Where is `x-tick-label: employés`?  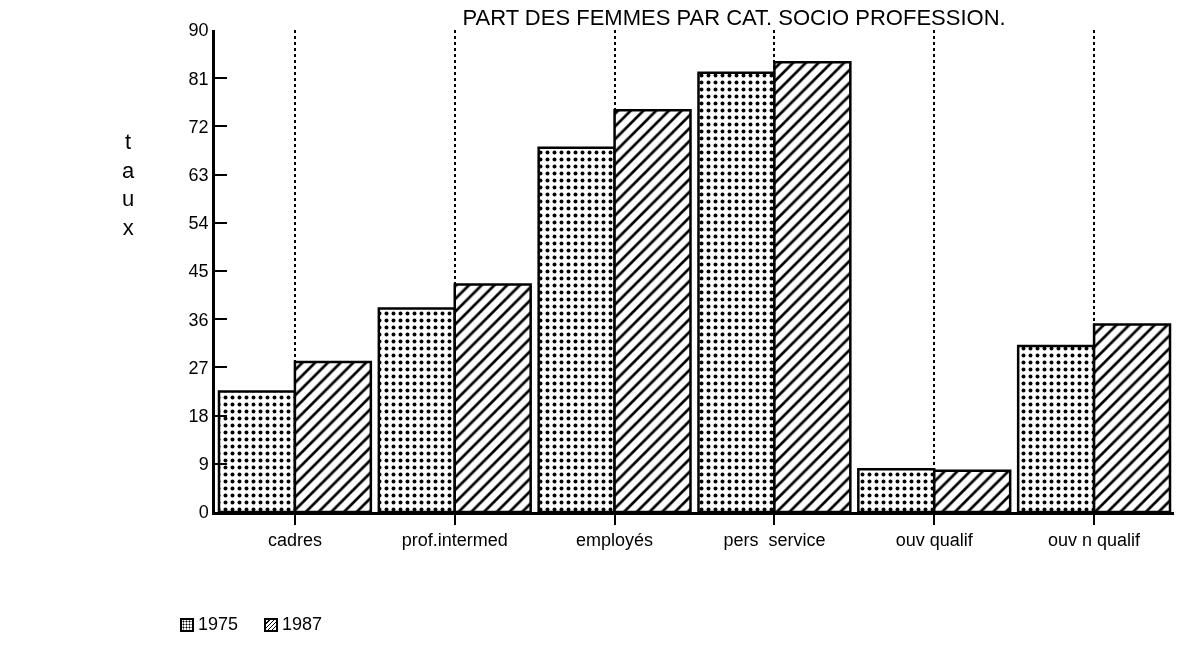
x-tick-label: employés is located at coordinates (615, 540).